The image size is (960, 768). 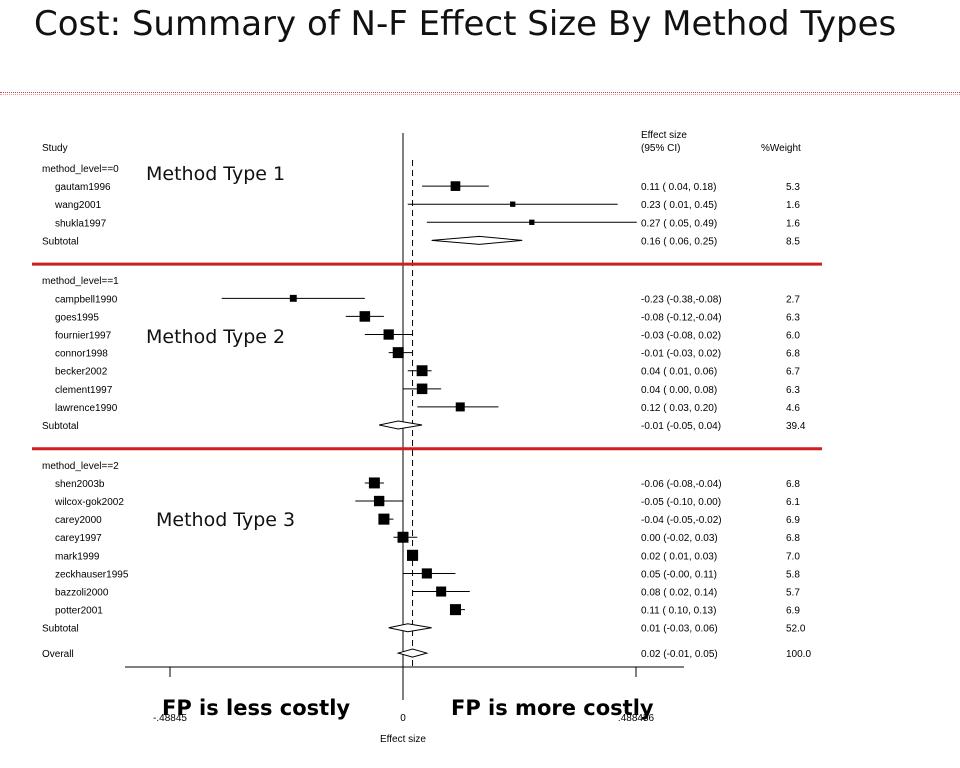 What do you see at coordinates (796, 629) in the screenshot?
I see `weight-value: 52.0` at bounding box center [796, 629].